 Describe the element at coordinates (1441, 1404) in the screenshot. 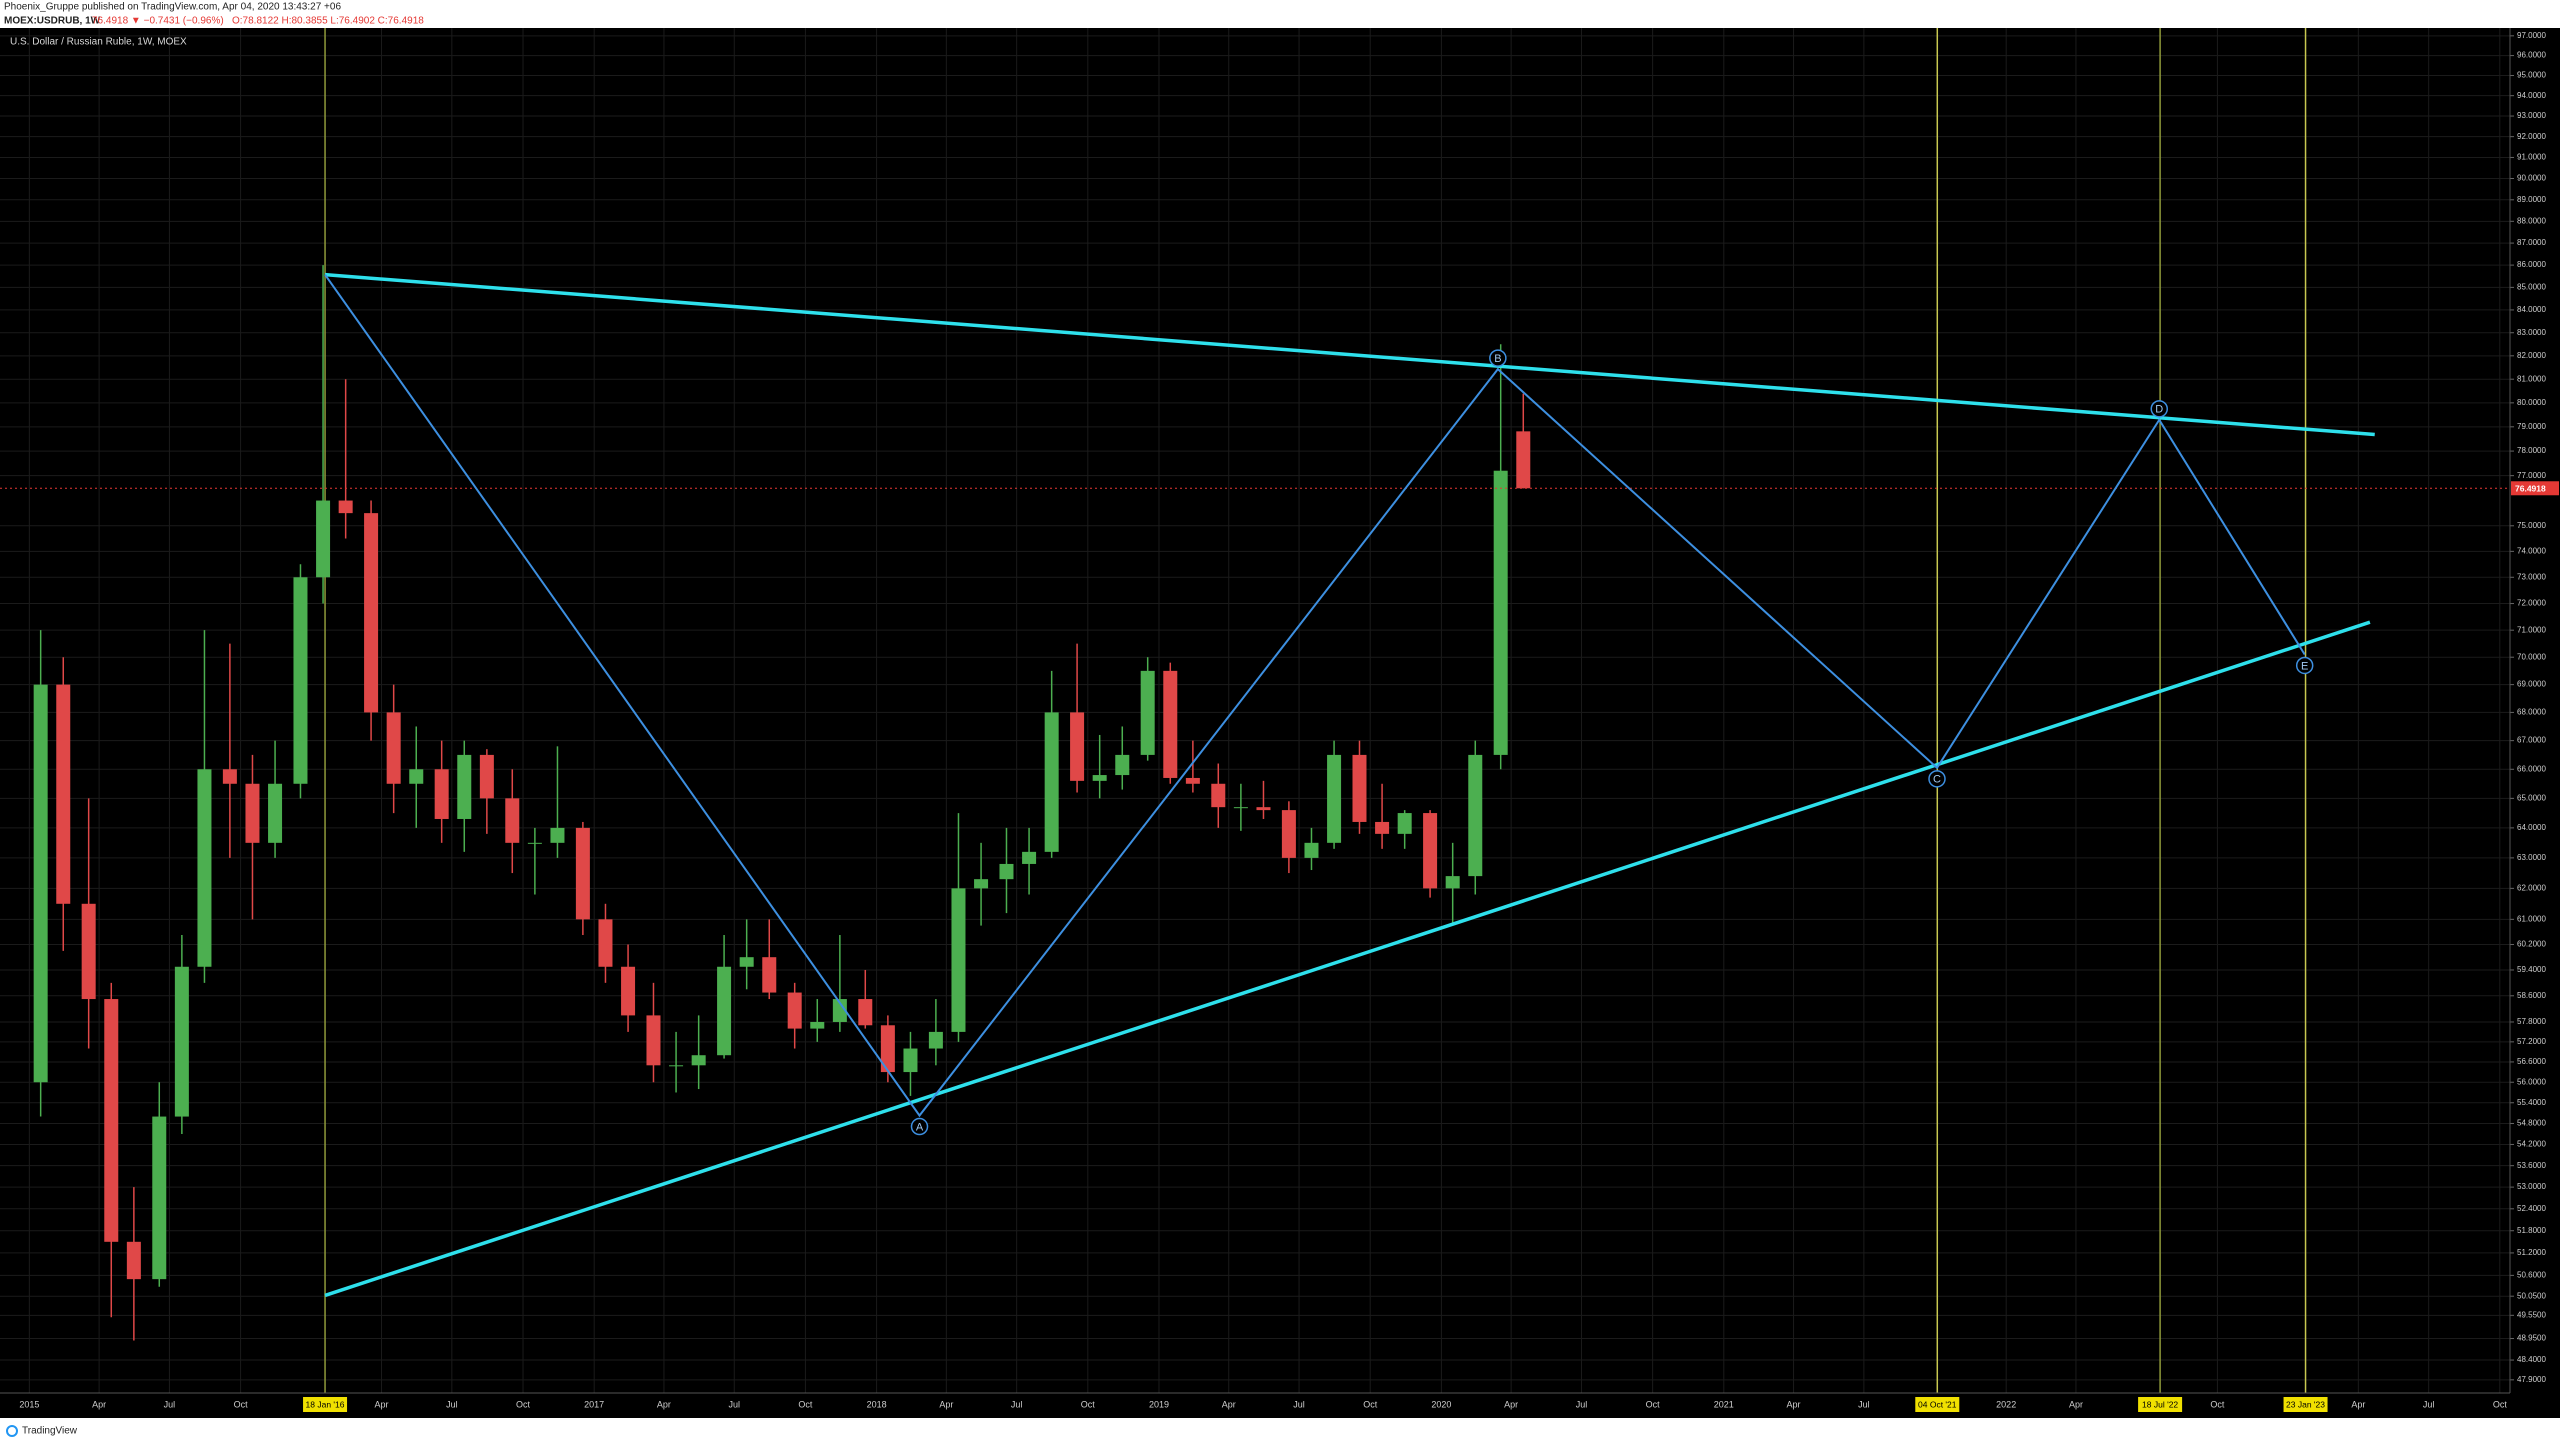

I see `x-tick-label: 2020` at that location.